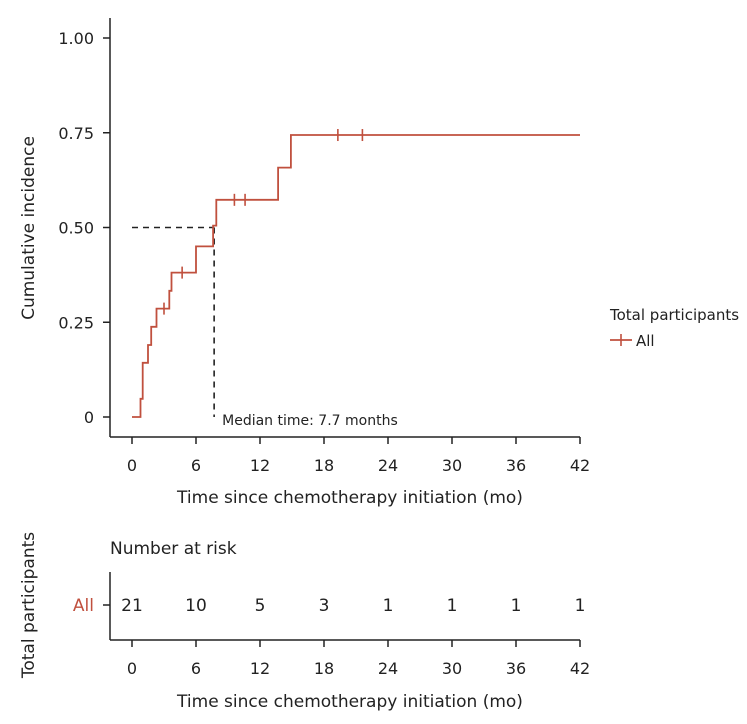  What do you see at coordinates (132, 465) in the screenshot?
I see `x-tick-label: 0` at bounding box center [132, 465].